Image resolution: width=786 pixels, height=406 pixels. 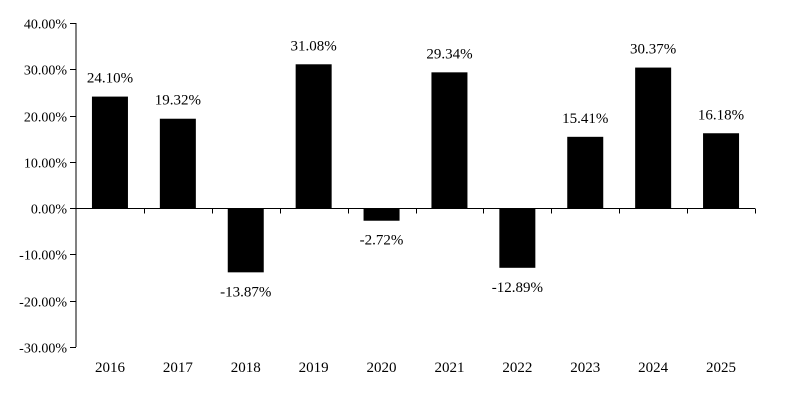 I want to click on x-tick-label-2020: 2020, so click(x=382, y=368).